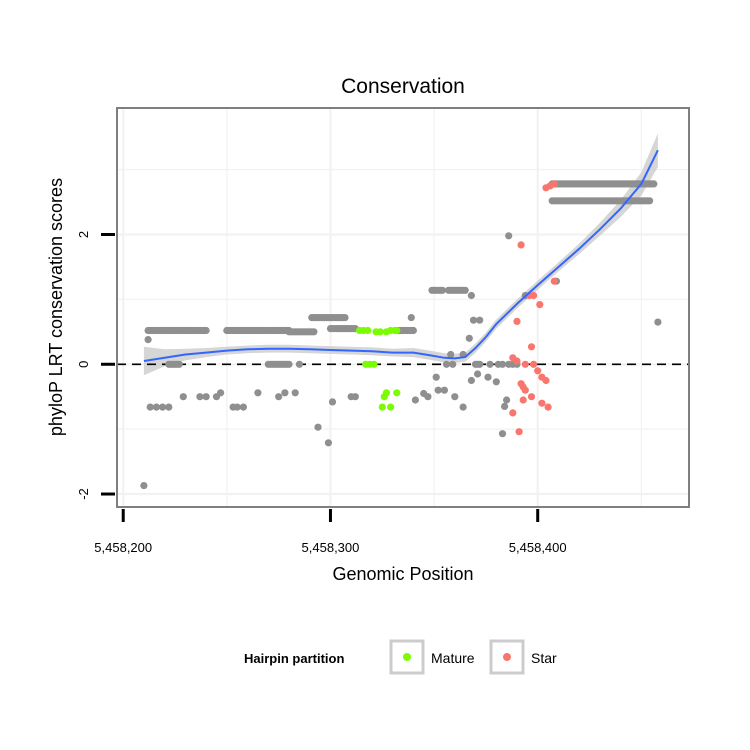 The width and height of the screenshot is (750, 750). I want to click on y-axis: -2 0 2, so click(95, 365).